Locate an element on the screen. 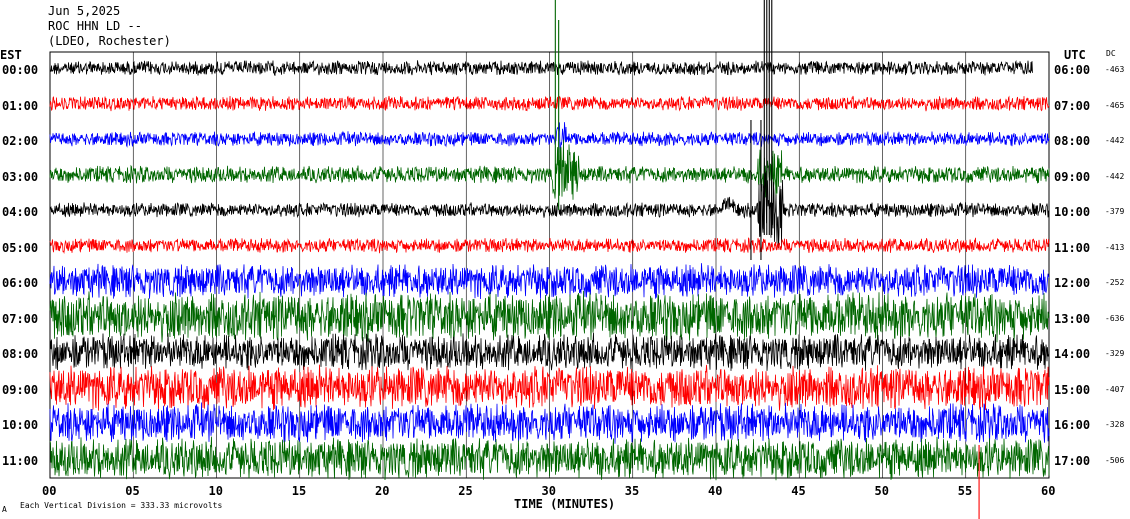 The width and height of the screenshot is (1130, 519). x-tick-label: 20 is located at coordinates (382, 491).